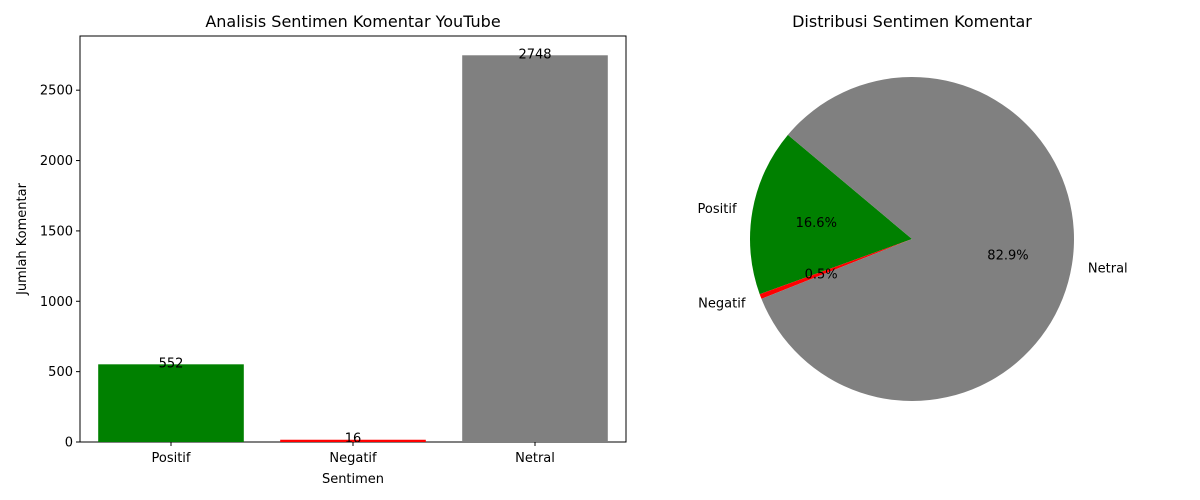 The height and width of the screenshot is (500, 1200). I want to click on bar-value-label: 16, so click(353, 439).